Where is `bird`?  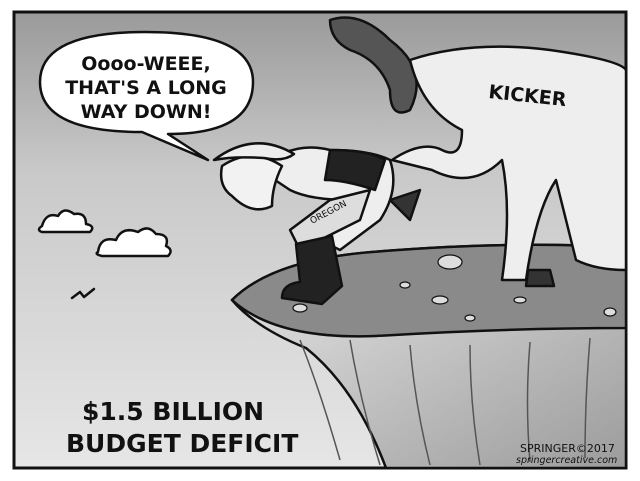 bird is located at coordinates (83, 293).